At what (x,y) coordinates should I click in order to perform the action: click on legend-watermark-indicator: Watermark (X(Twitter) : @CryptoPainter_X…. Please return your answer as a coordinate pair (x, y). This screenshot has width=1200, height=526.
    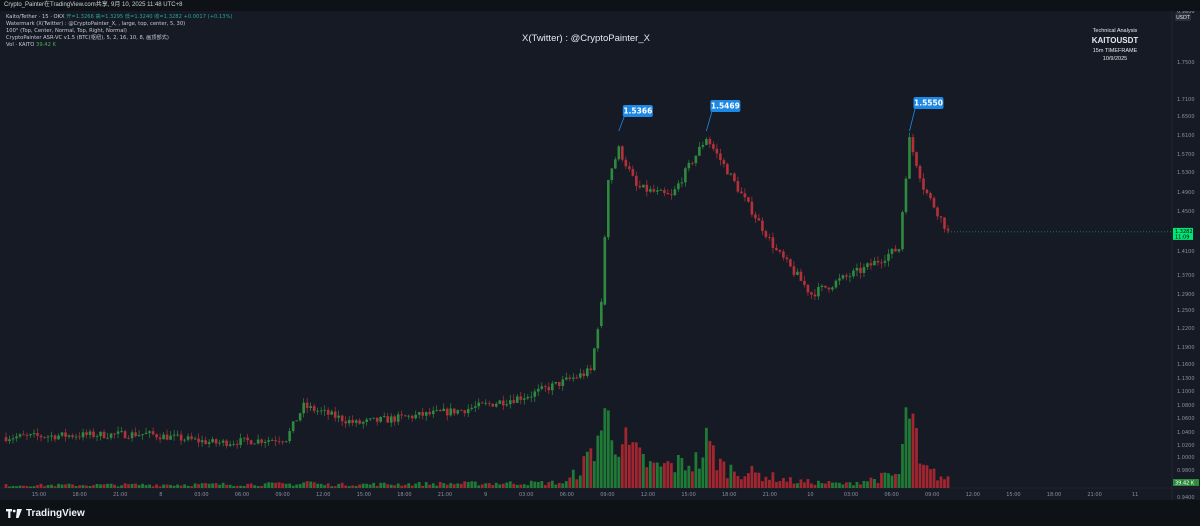
    Looking at the image, I should click on (96, 24).